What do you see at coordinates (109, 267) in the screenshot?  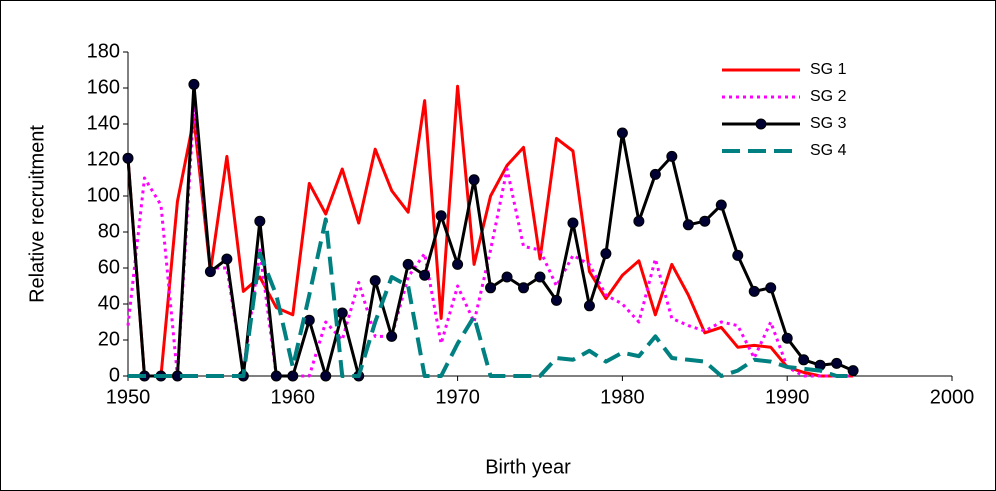 I see `y-tick-label: 60` at bounding box center [109, 267].